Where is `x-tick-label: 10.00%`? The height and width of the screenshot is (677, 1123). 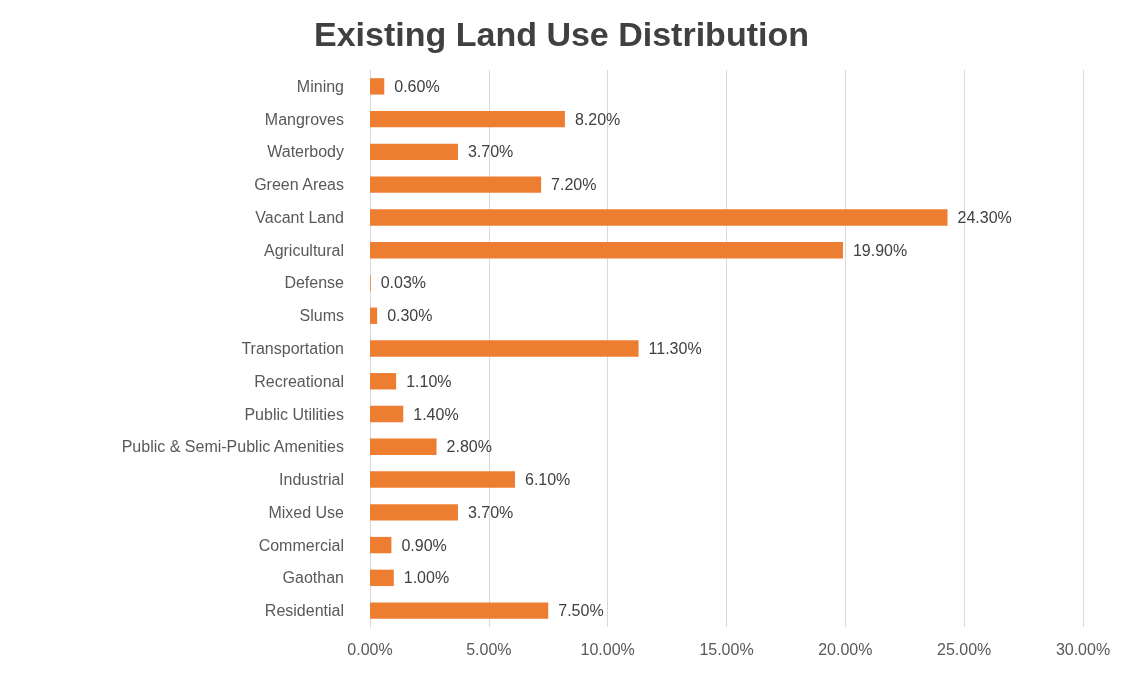
x-tick-label: 10.00% is located at coordinates (607, 649).